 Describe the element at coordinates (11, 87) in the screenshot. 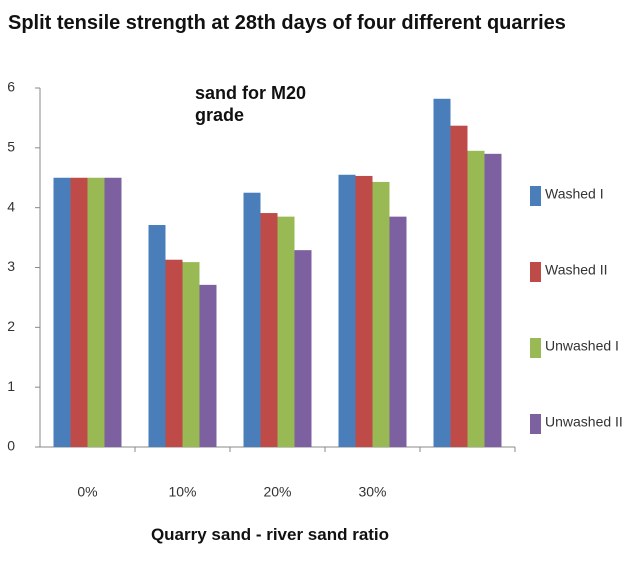

I see `y-tick-label: 6` at that location.